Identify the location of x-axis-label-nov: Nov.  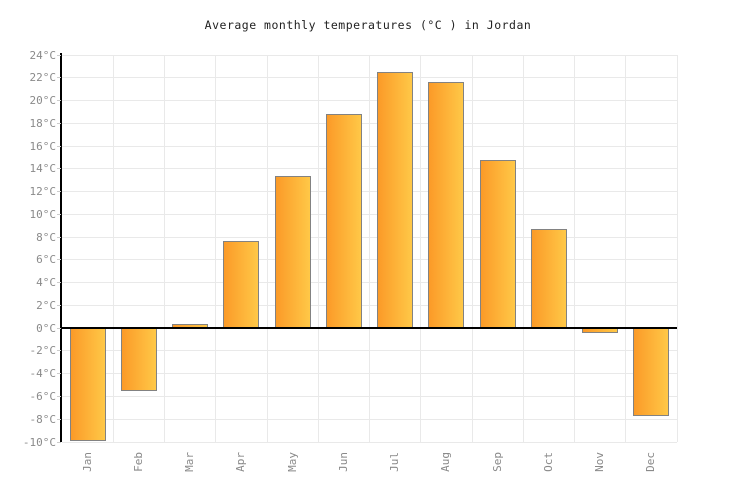
(603, 459).